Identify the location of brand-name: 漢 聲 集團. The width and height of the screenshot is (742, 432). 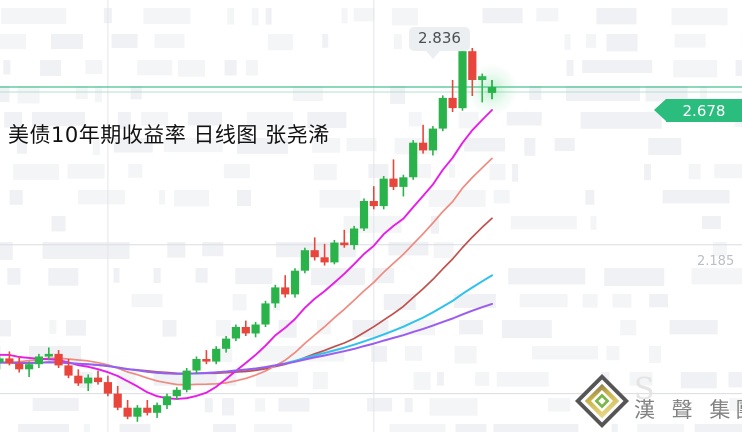
(688, 410).